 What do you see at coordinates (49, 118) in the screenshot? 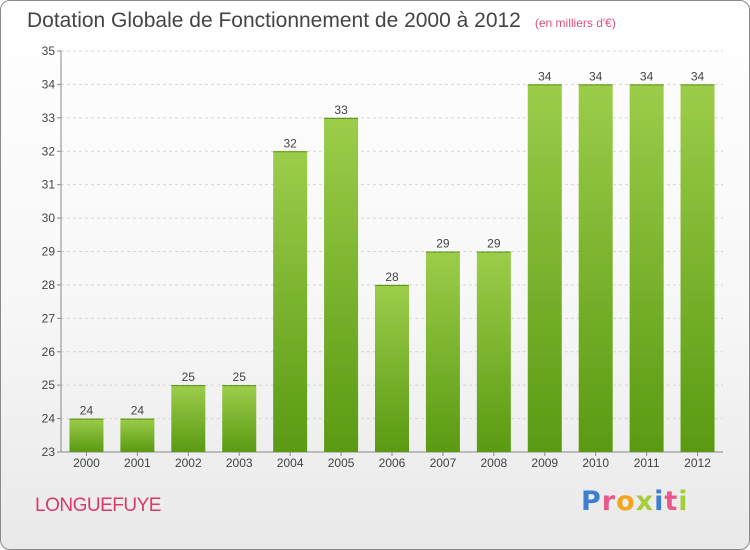
I see `y-tick-label: 33` at bounding box center [49, 118].